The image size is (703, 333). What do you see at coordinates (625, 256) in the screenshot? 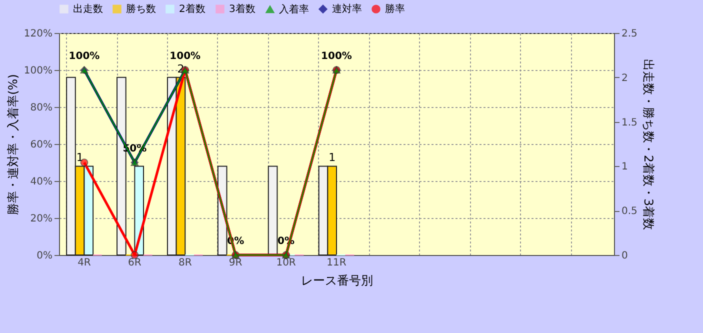
I see `y2-tick-label: 0` at bounding box center [625, 256].